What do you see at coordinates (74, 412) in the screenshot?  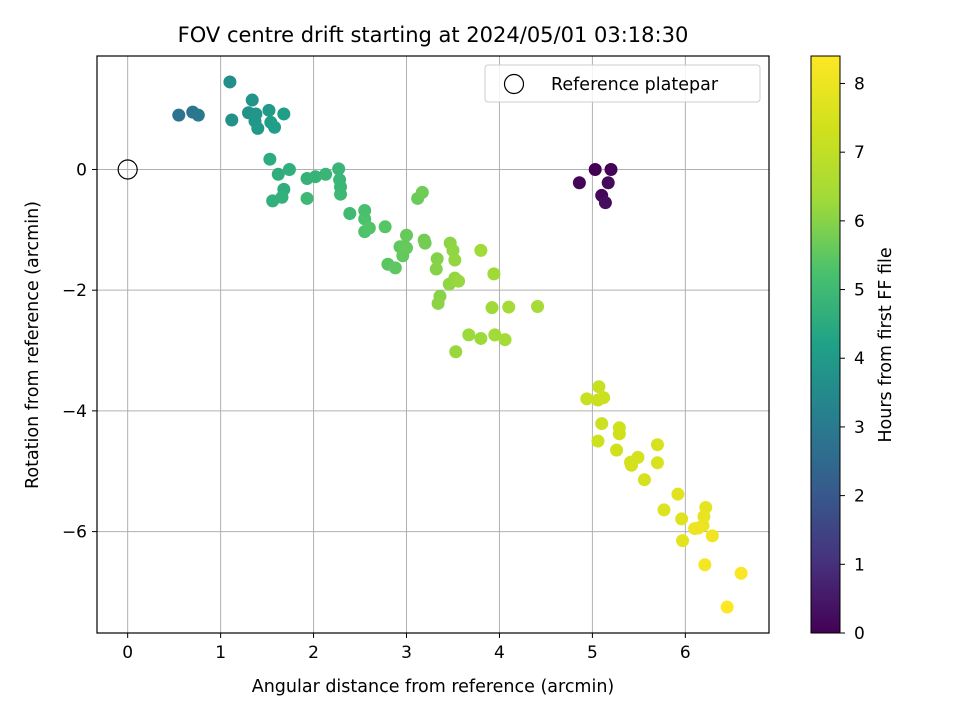 I see `y-tick-label: −4` at bounding box center [74, 412].